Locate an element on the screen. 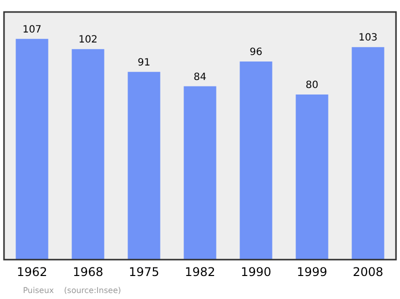  data-label: 80 is located at coordinates (312, 86).